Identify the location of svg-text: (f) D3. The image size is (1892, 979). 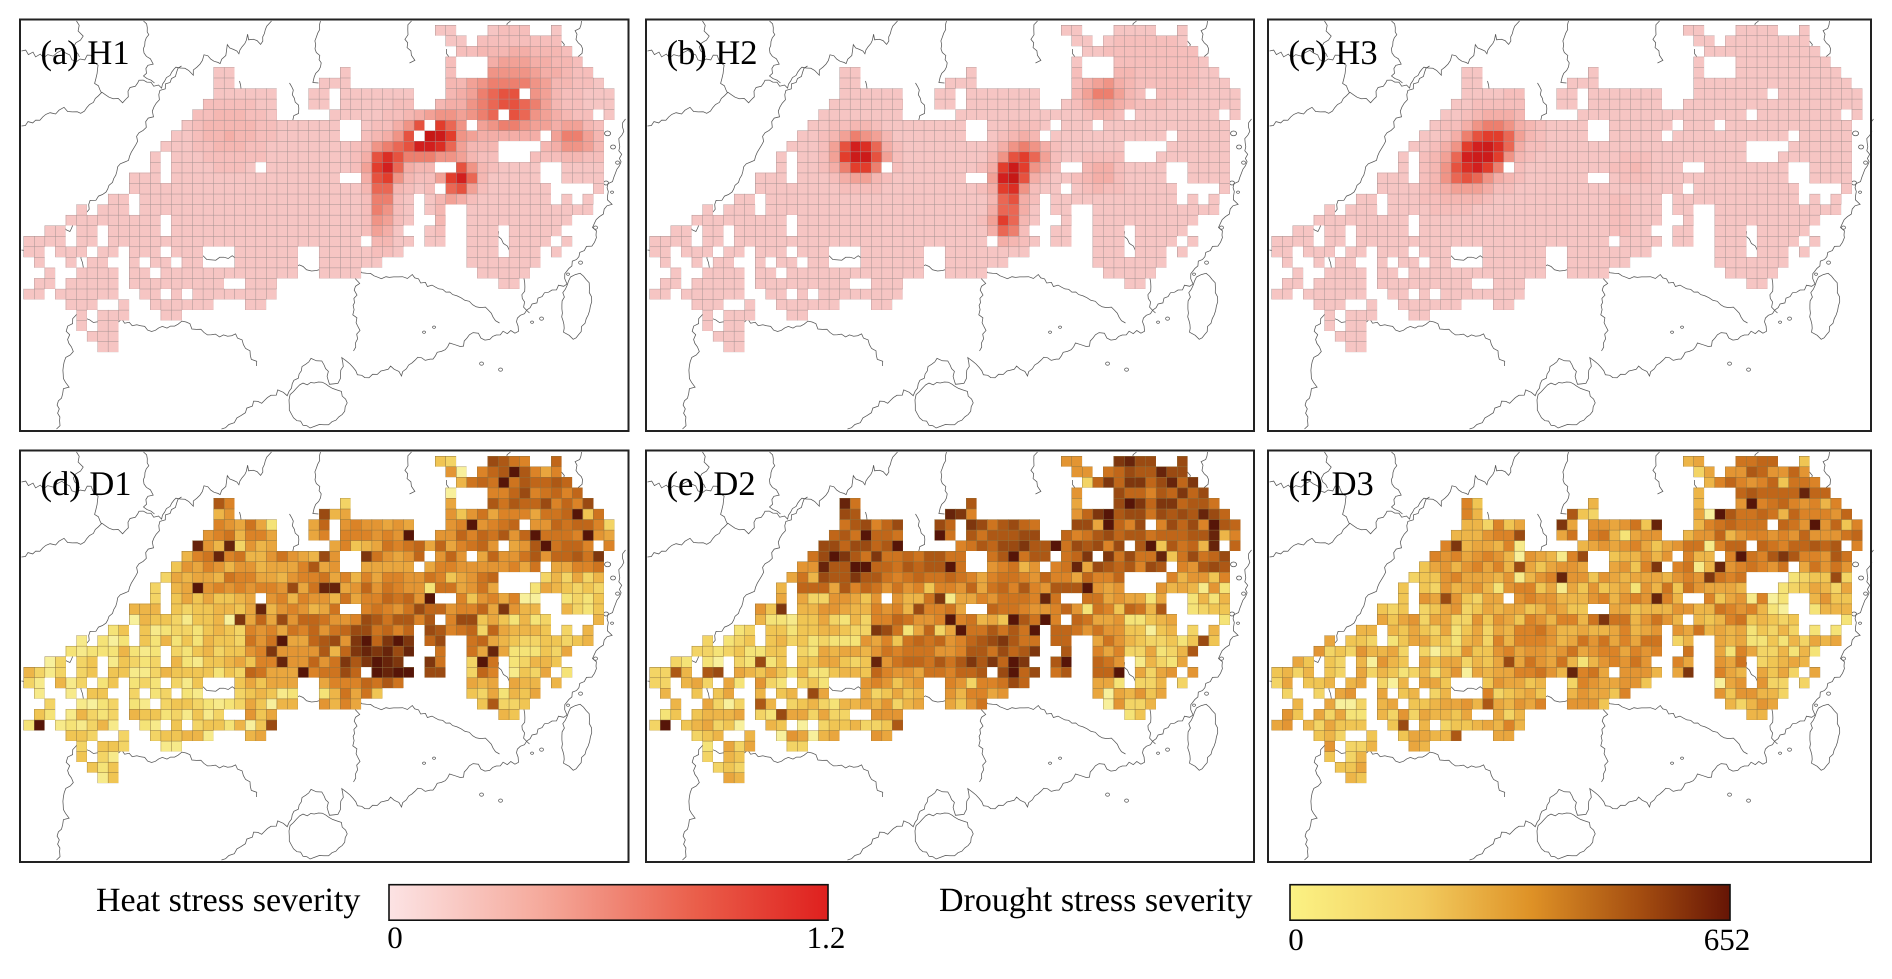
(1331, 484).